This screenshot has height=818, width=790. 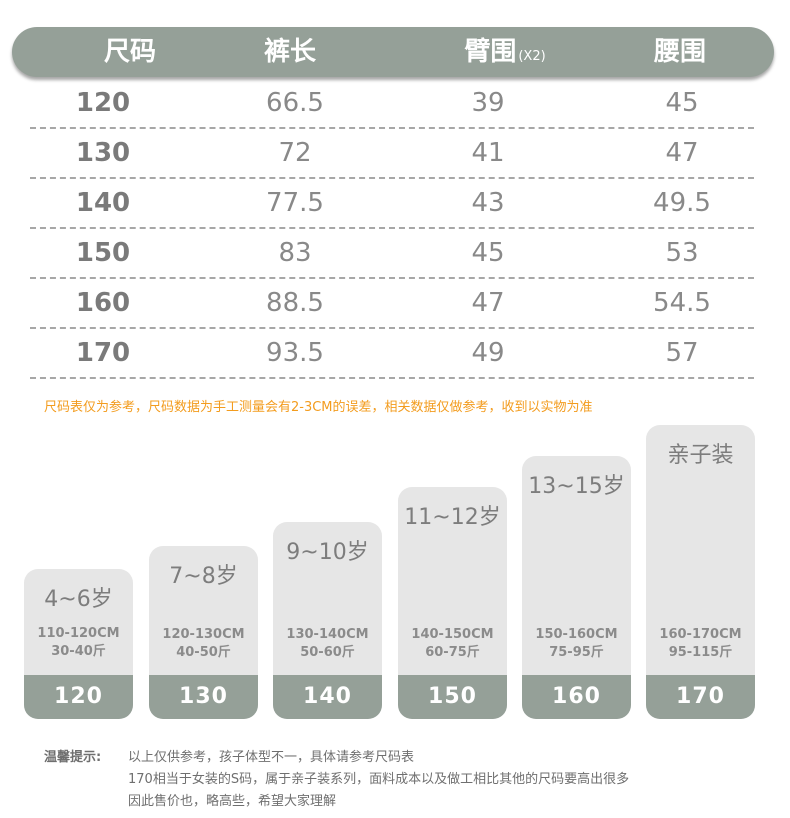 What do you see at coordinates (103, 253) in the screenshot?
I see `cell-size: 150` at bounding box center [103, 253].